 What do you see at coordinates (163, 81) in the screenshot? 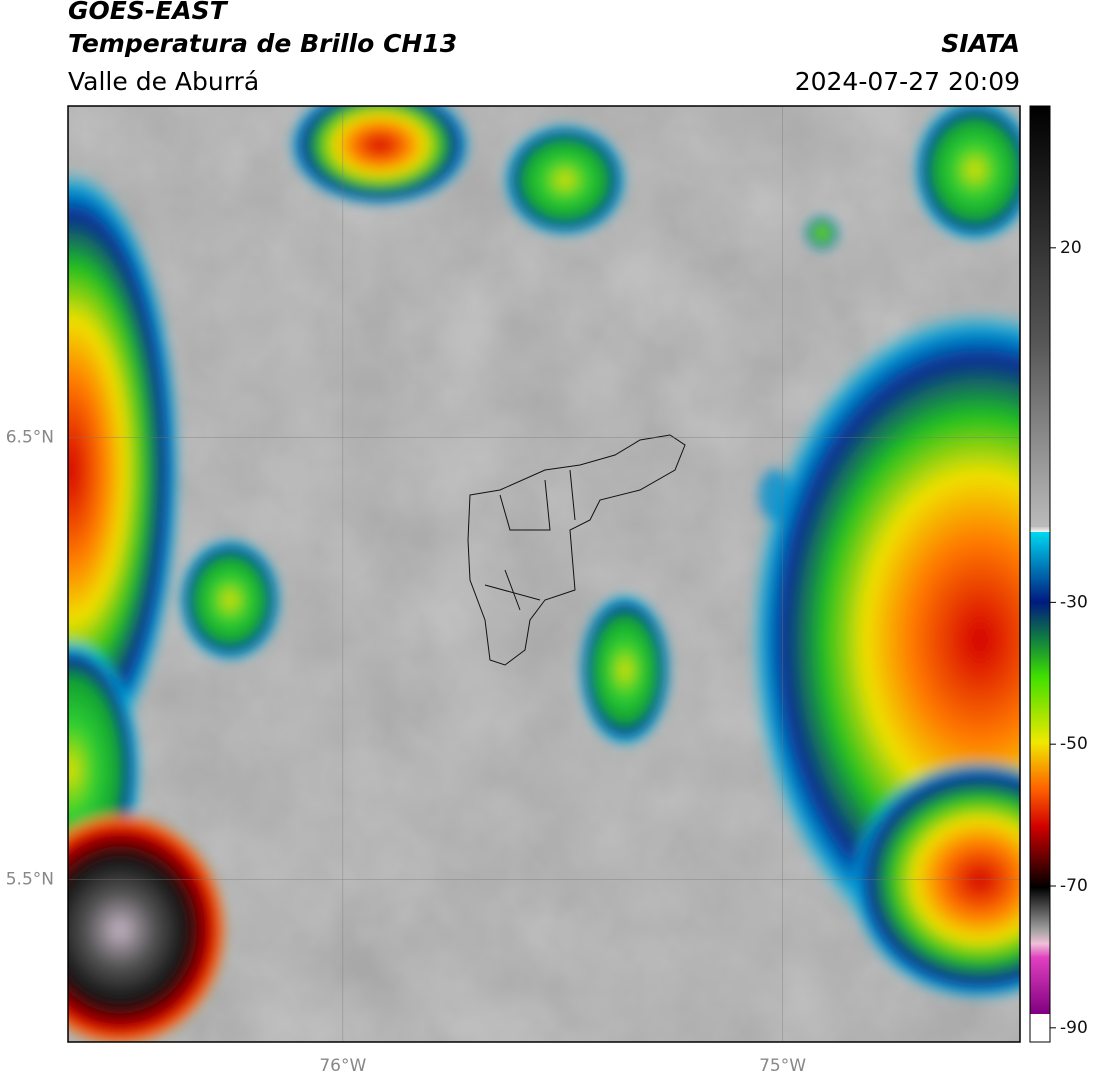
I see `region: Valle de Aburrá` at bounding box center [163, 81].